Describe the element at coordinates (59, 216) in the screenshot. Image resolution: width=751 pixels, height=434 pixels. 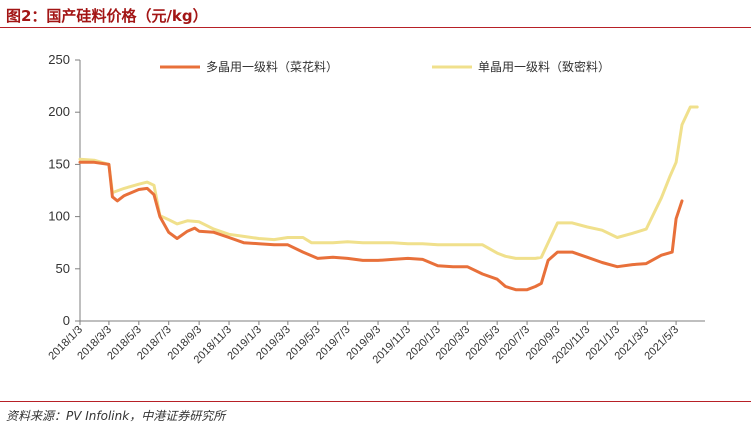
I see `y-tick-label: 100` at that location.